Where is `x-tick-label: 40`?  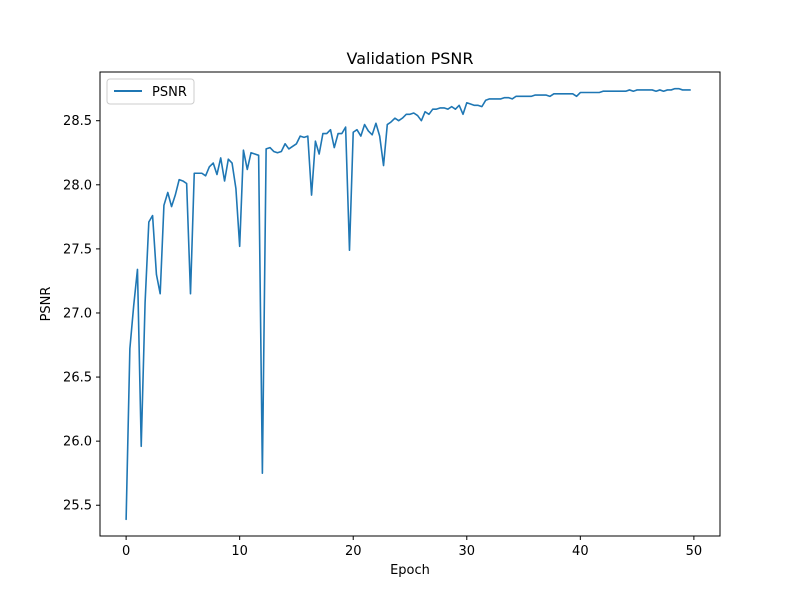 x-tick-label: 40 is located at coordinates (580, 551).